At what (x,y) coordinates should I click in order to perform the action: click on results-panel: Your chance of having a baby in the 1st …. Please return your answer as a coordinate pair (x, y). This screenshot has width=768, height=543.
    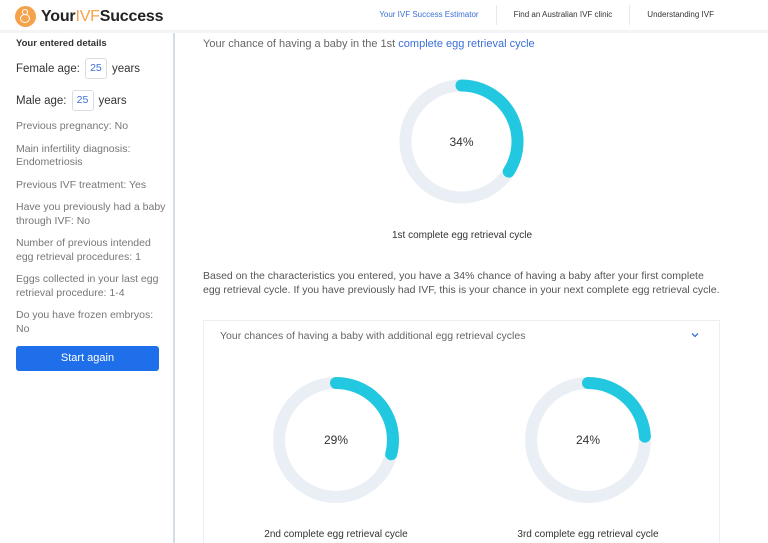
    Looking at the image, I should click on (468, 41).